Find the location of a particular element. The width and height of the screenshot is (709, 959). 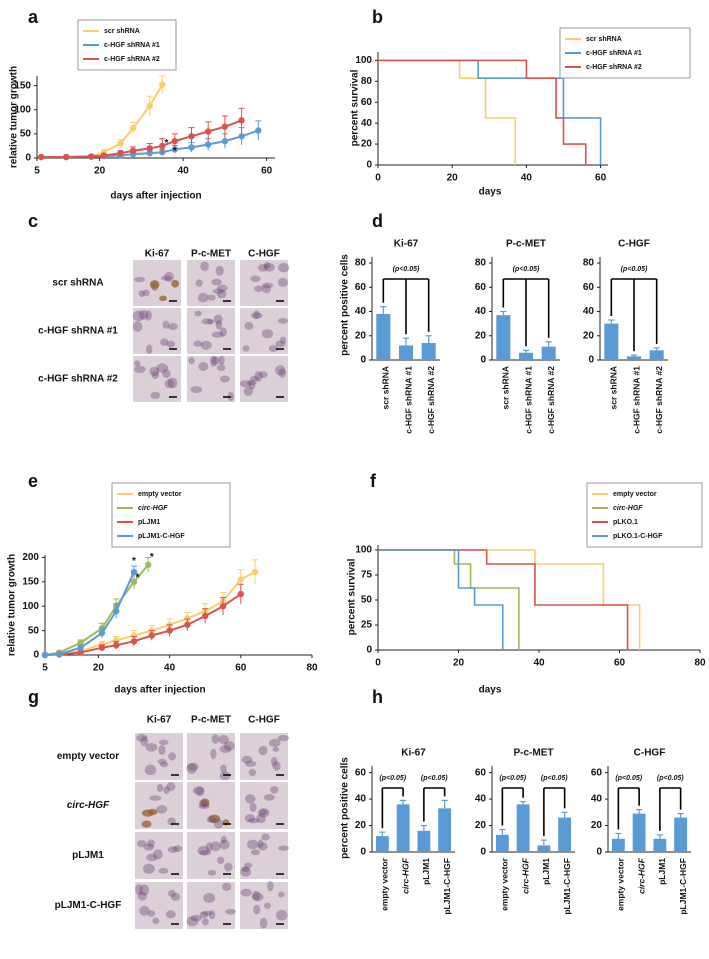

significance-label: (p<0.05) is located at coordinates (406, 269).